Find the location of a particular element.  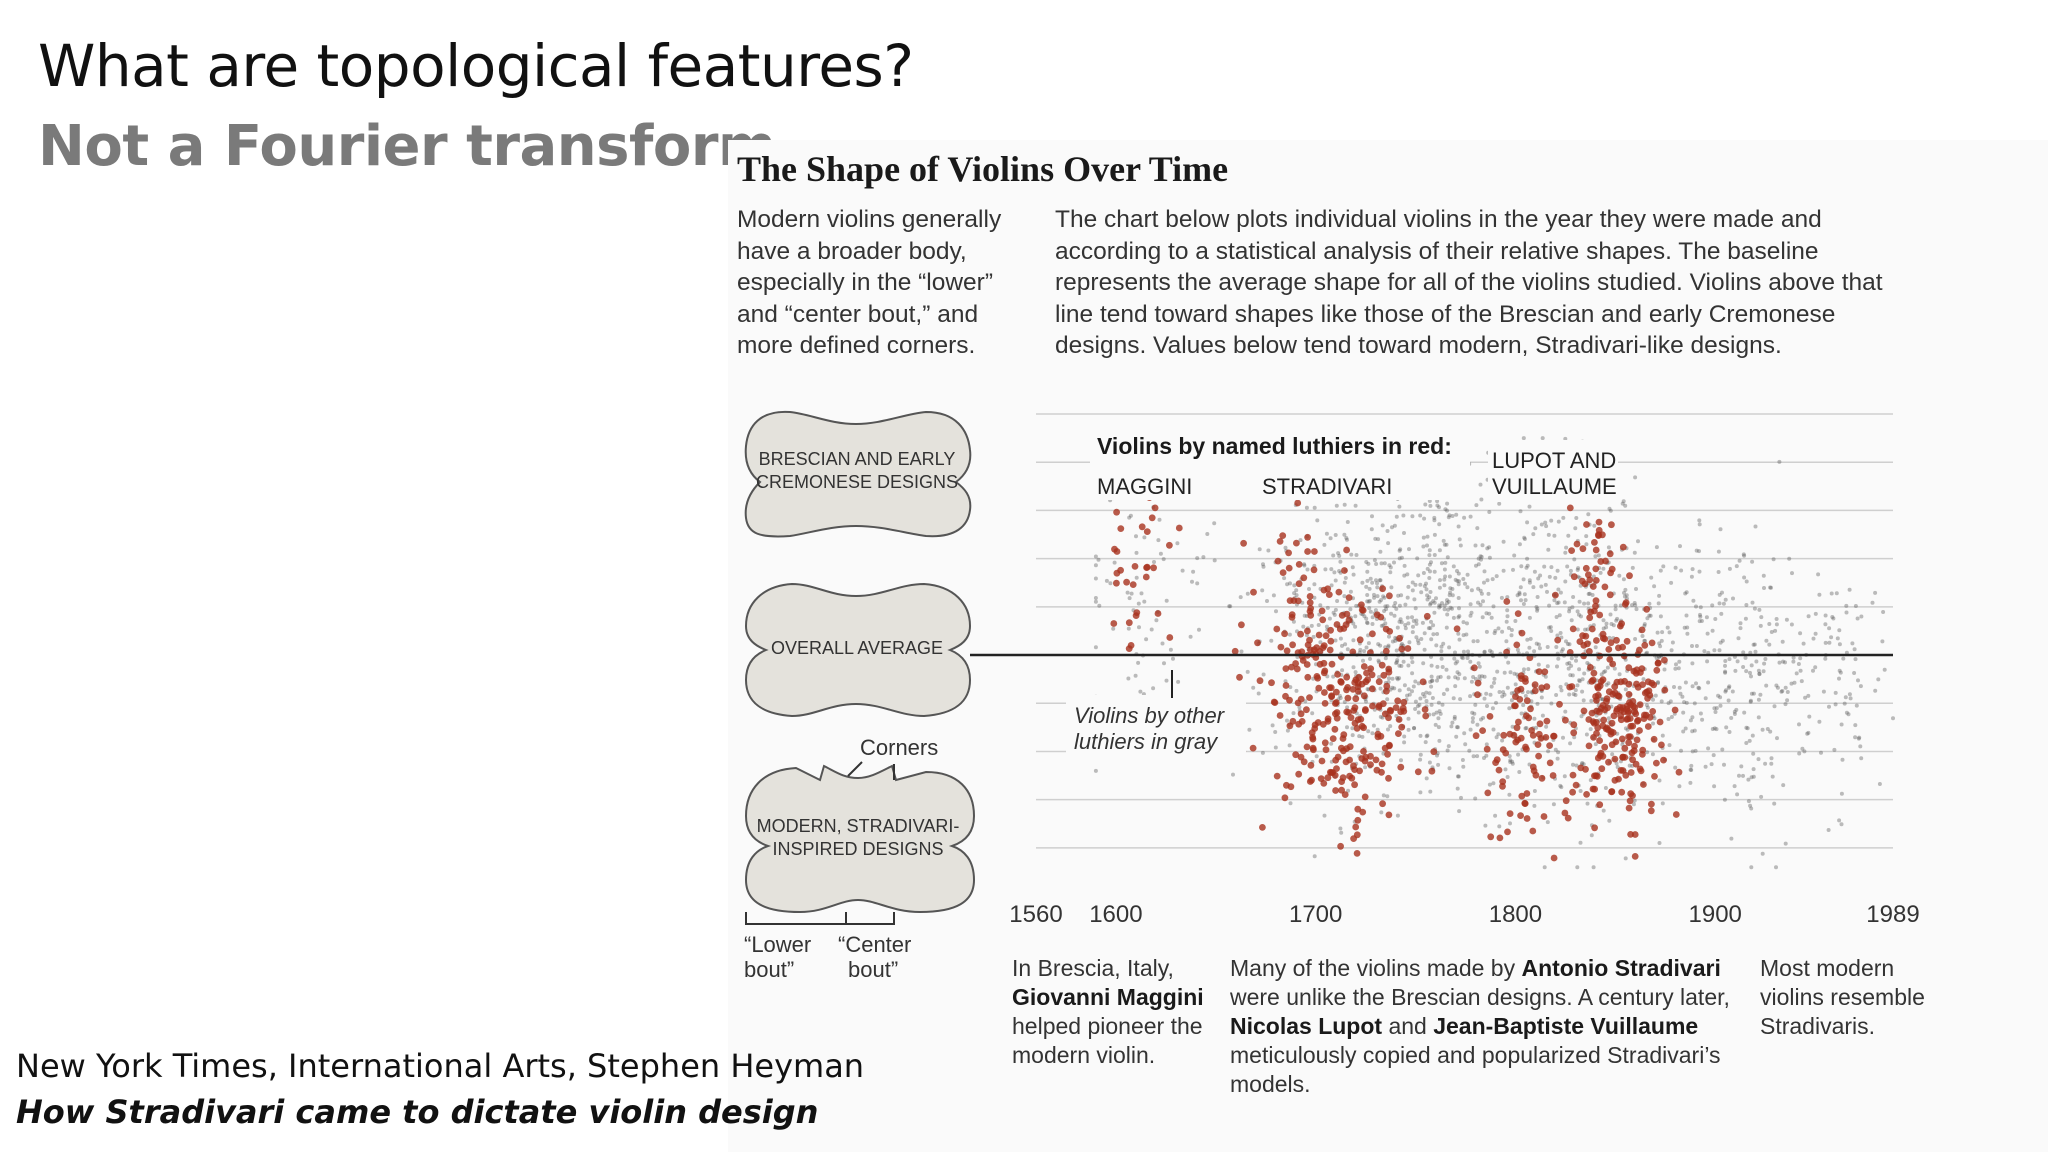

x-tick-label: 1560 is located at coordinates (1035, 914).